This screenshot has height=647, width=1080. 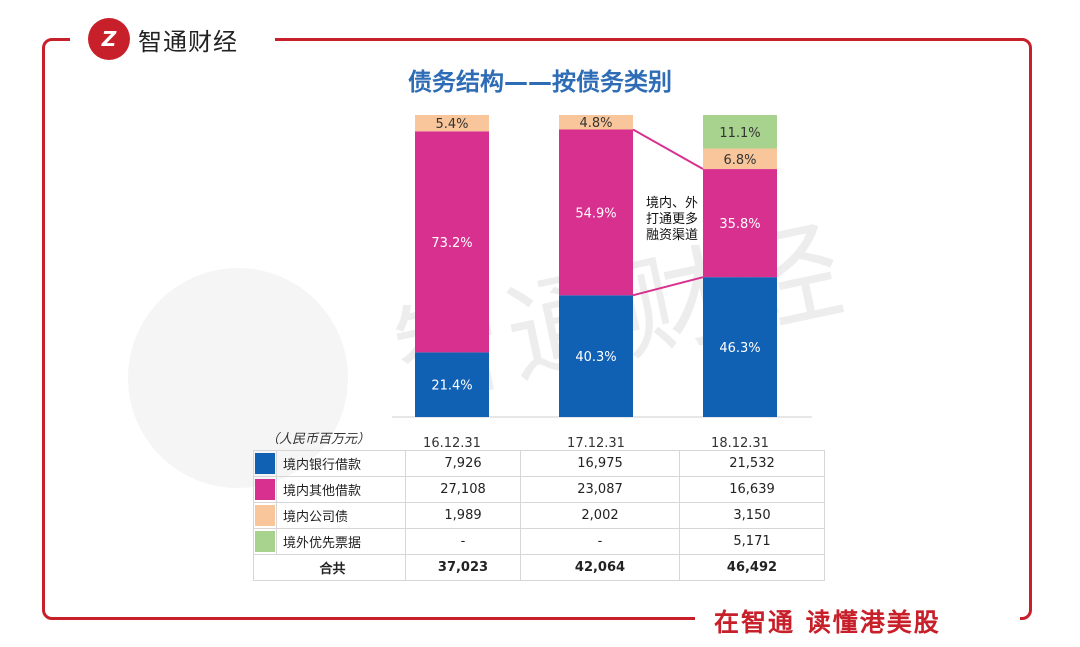 I want to click on slogan: 在智通 读懂港美股, so click(x=827, y=622).